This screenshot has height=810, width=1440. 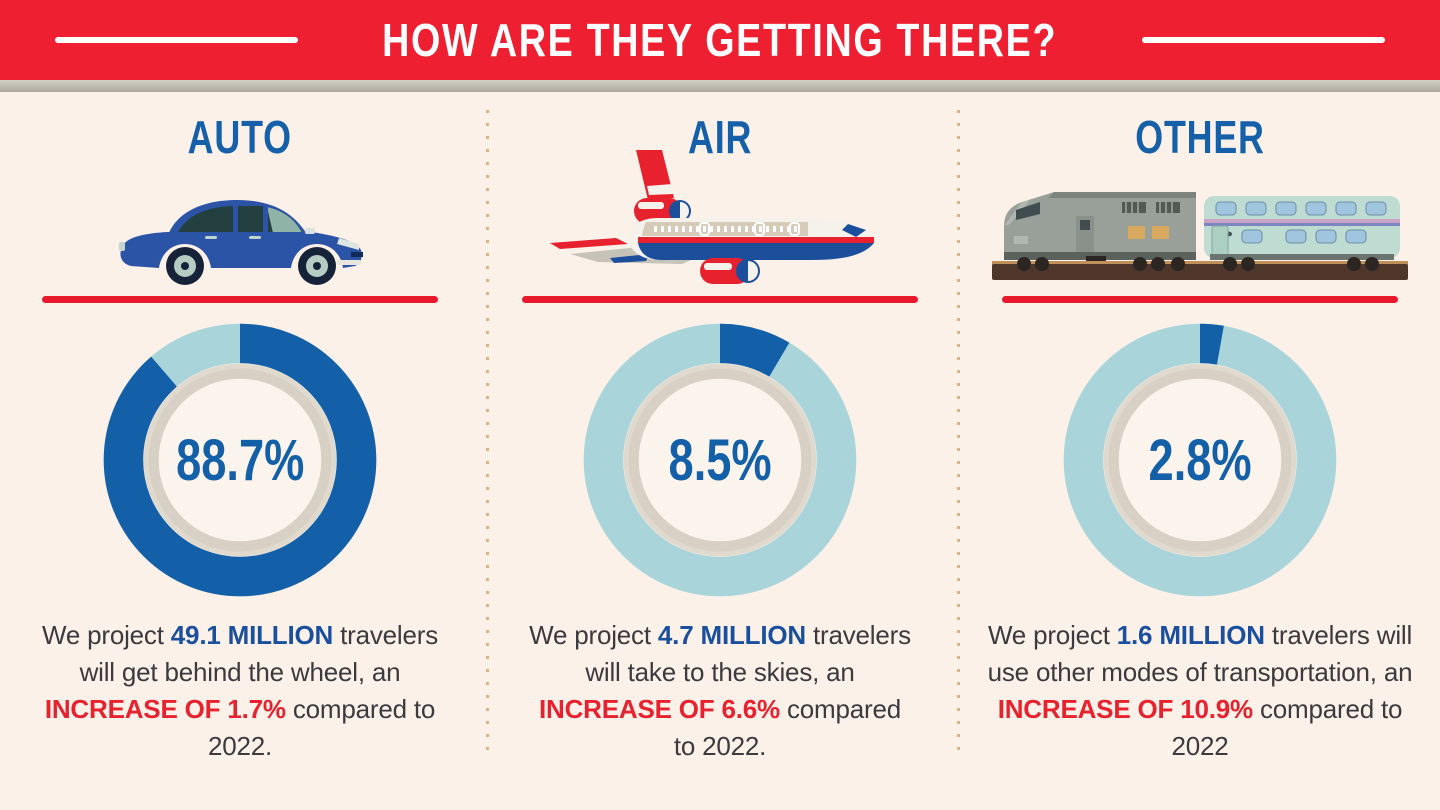 I want to click on airplane-illustration, so click(x=720, y=218).